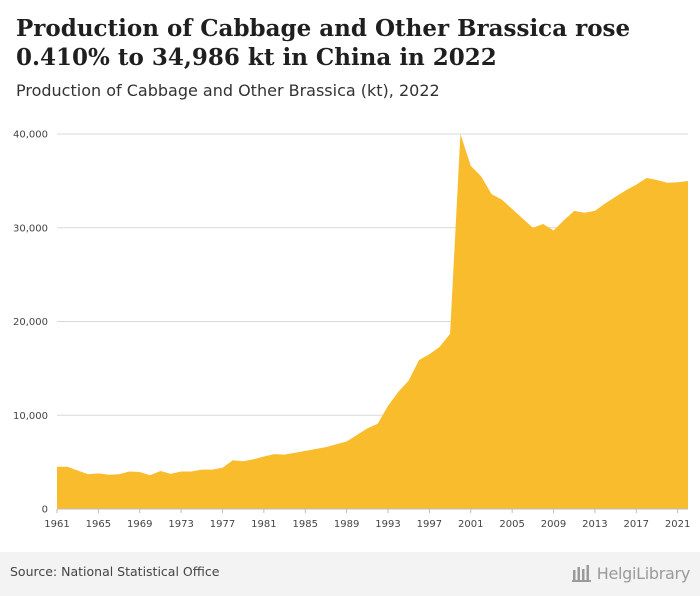 This screenshot has width=700, height=596. Describe the element at coordinates (677, 524) in the screenshot. I see `x-tick-label: 2021` at that location.